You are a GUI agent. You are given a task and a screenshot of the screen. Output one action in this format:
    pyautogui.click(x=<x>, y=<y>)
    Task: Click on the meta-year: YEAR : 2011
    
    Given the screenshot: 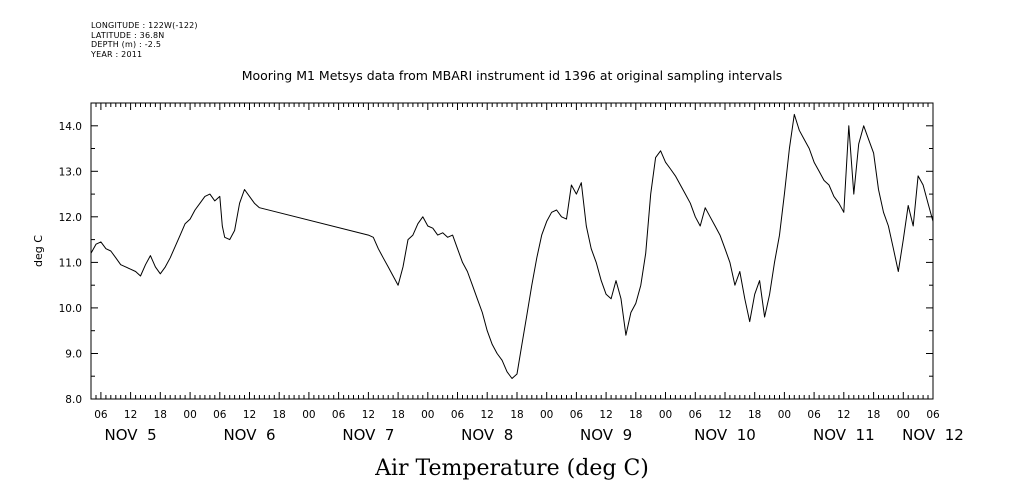 What is the action you would take?
    pyautogui.click(x=117, y=54)
    